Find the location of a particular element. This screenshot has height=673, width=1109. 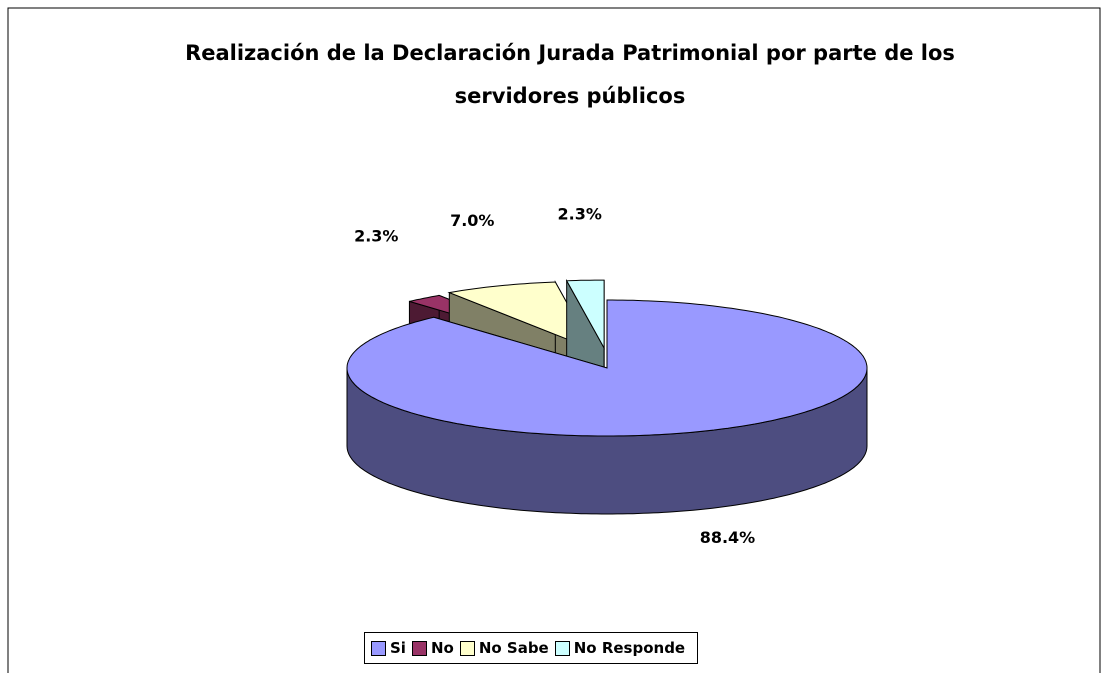

legend: Si No No Sabe No Responde is located at coordinates (531, 648).